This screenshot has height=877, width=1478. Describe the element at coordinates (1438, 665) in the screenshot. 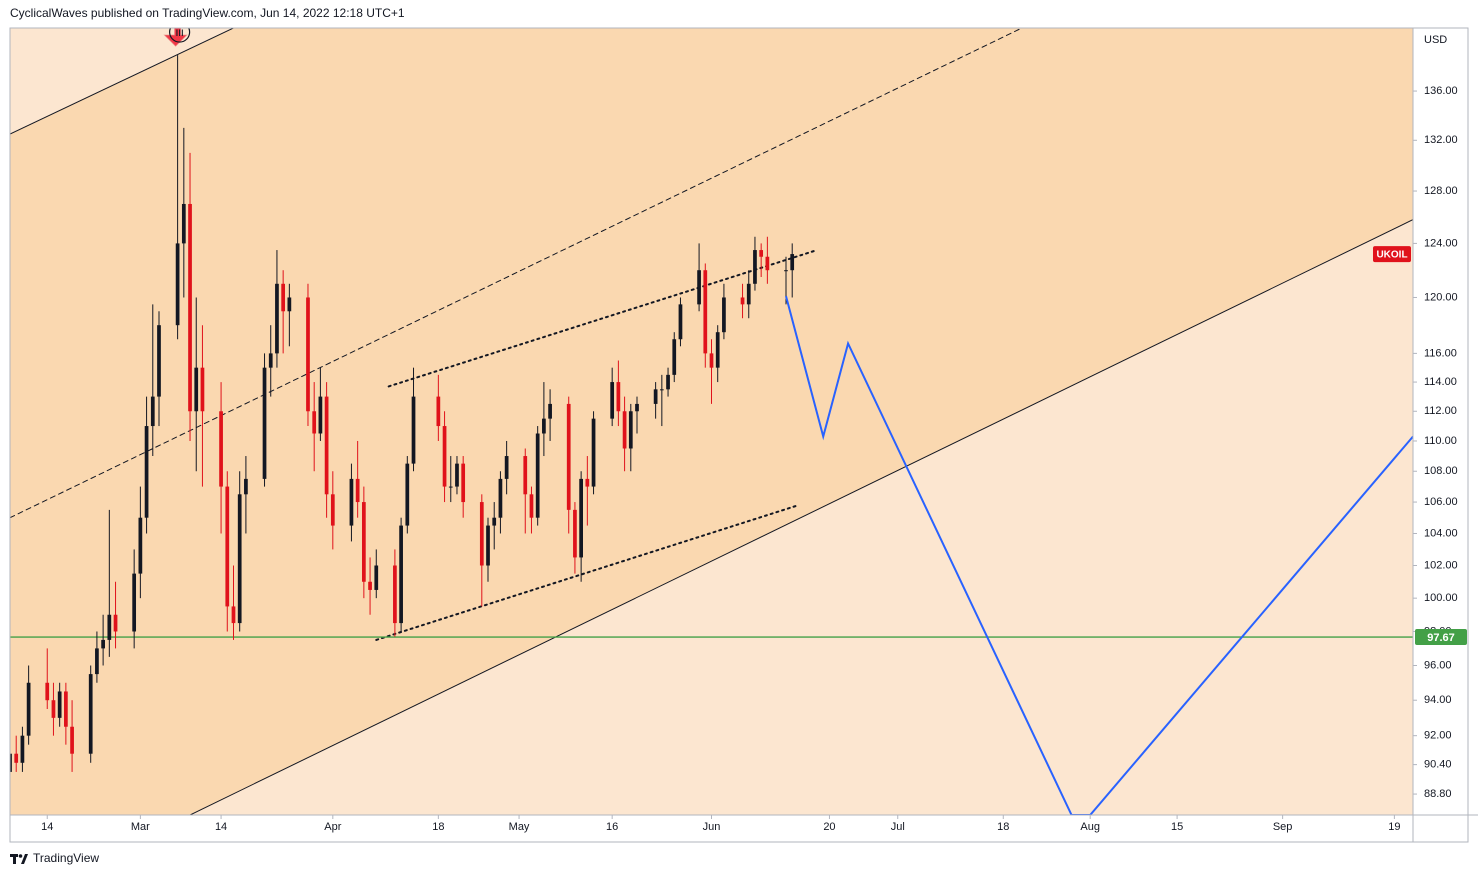

I see `y-tick-label: 96.00` at that location.